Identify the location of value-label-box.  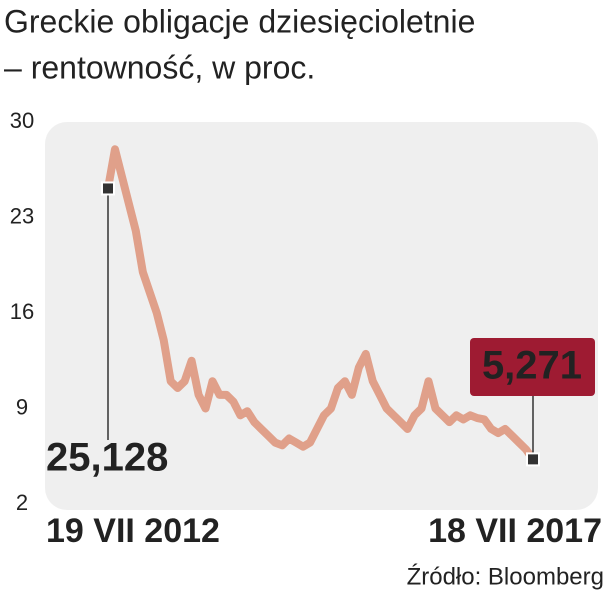
(532, 367).